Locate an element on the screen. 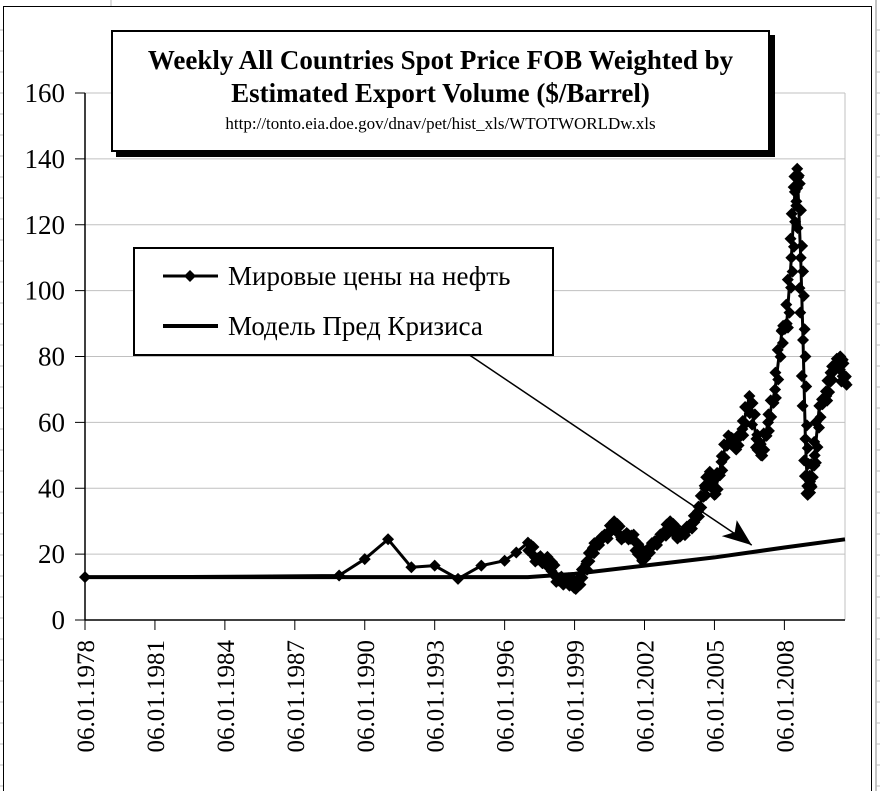  x-tick-label: 06.01.1987 is located at coordinates (296, 696).